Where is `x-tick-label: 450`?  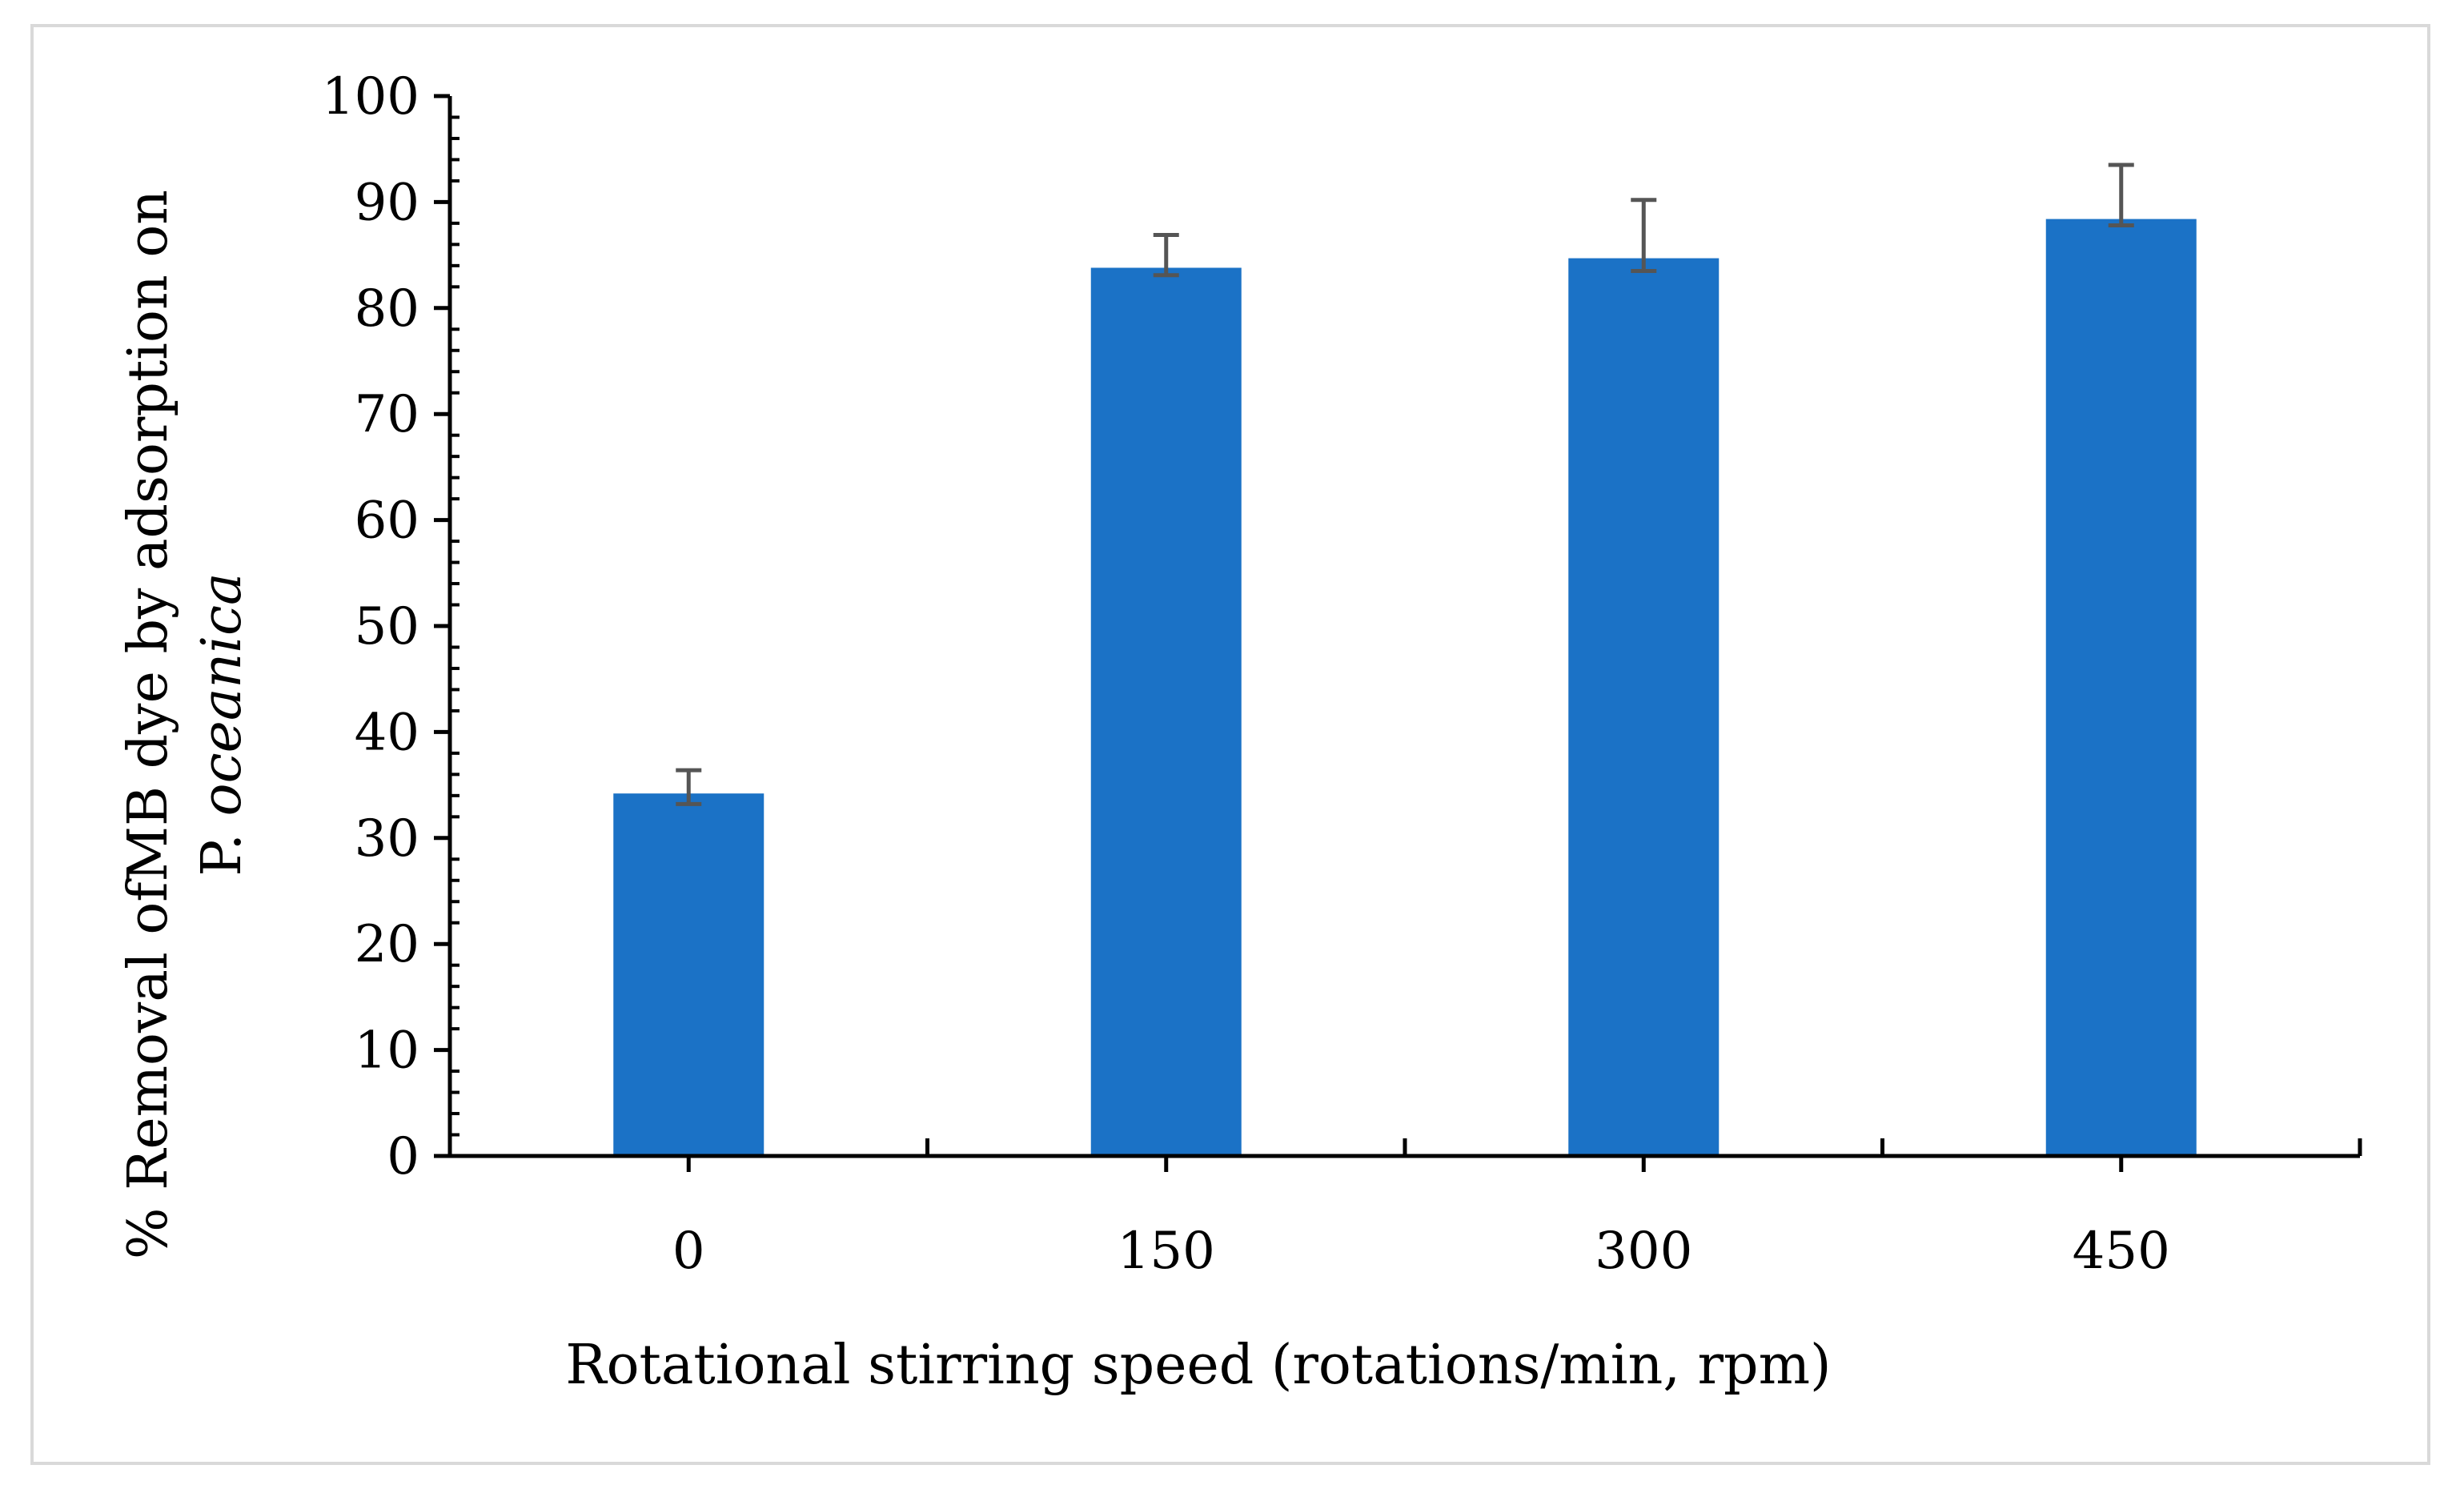
x-tick-label: 450 is located at coordinates (2121, 1251).